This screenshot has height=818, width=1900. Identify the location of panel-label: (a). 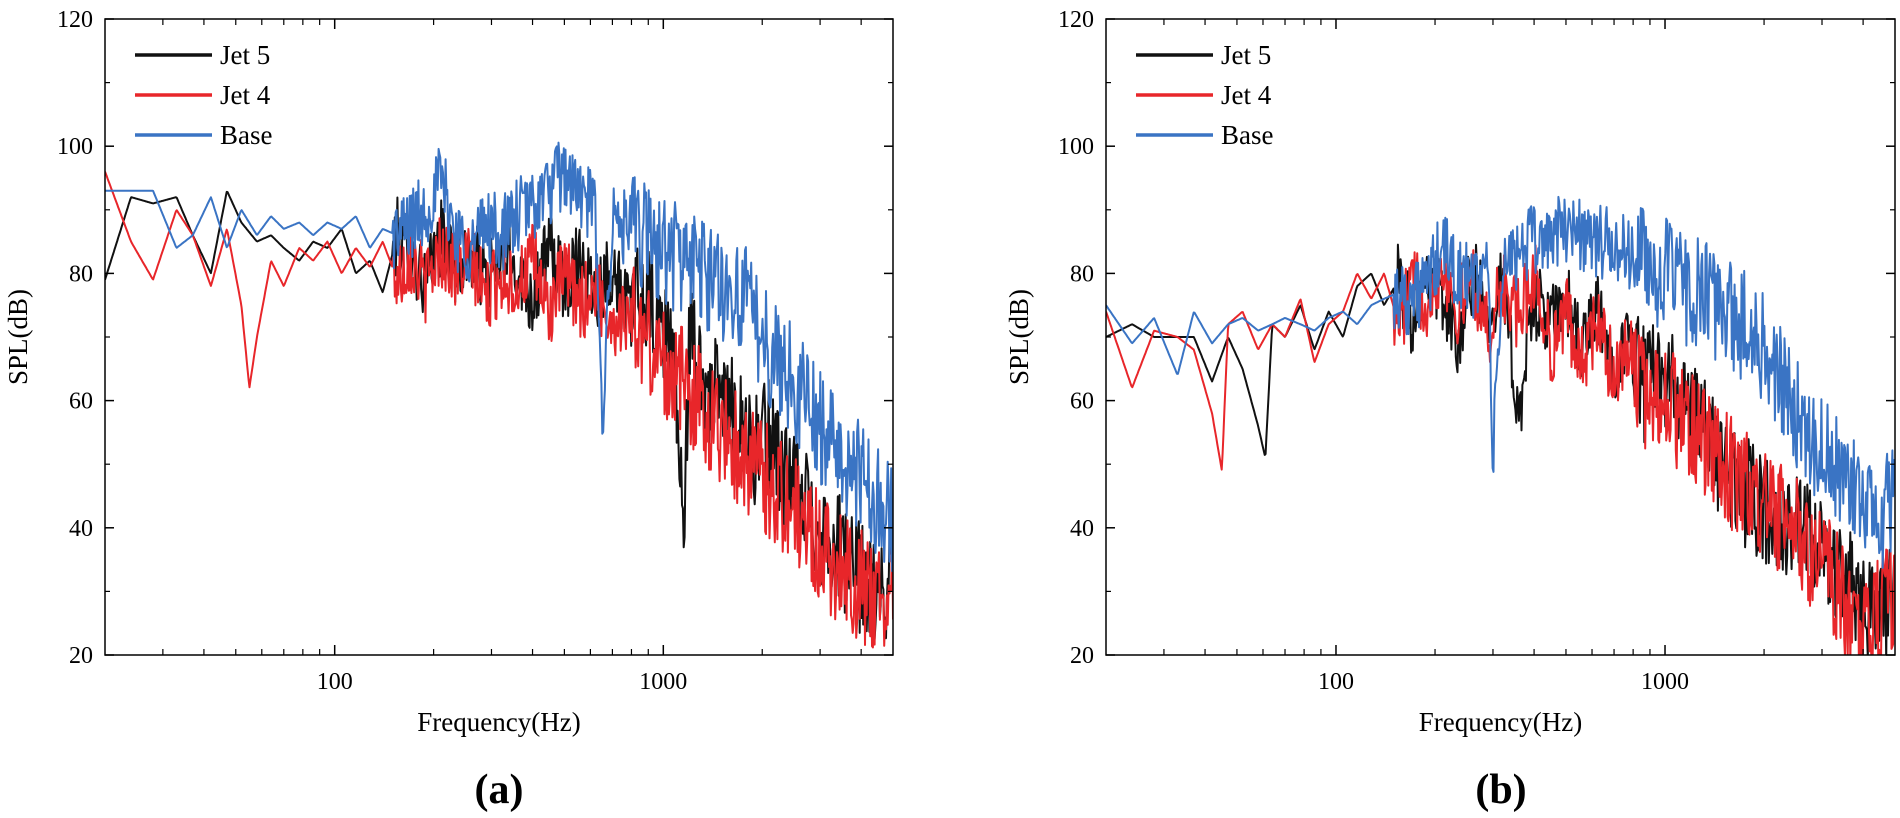
(499, 790).